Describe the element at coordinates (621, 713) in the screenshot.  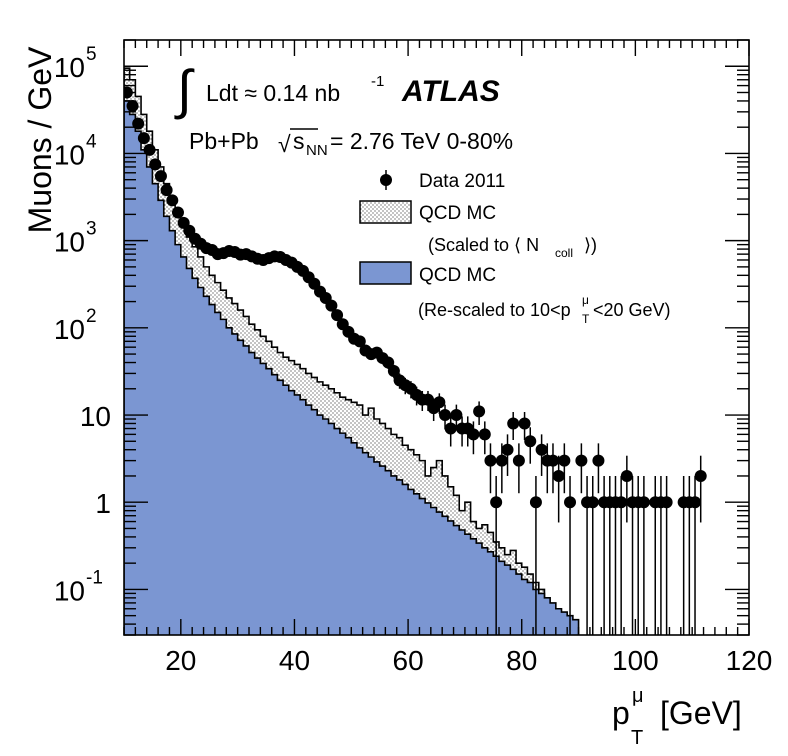
I see `svg-text: p` at that location.